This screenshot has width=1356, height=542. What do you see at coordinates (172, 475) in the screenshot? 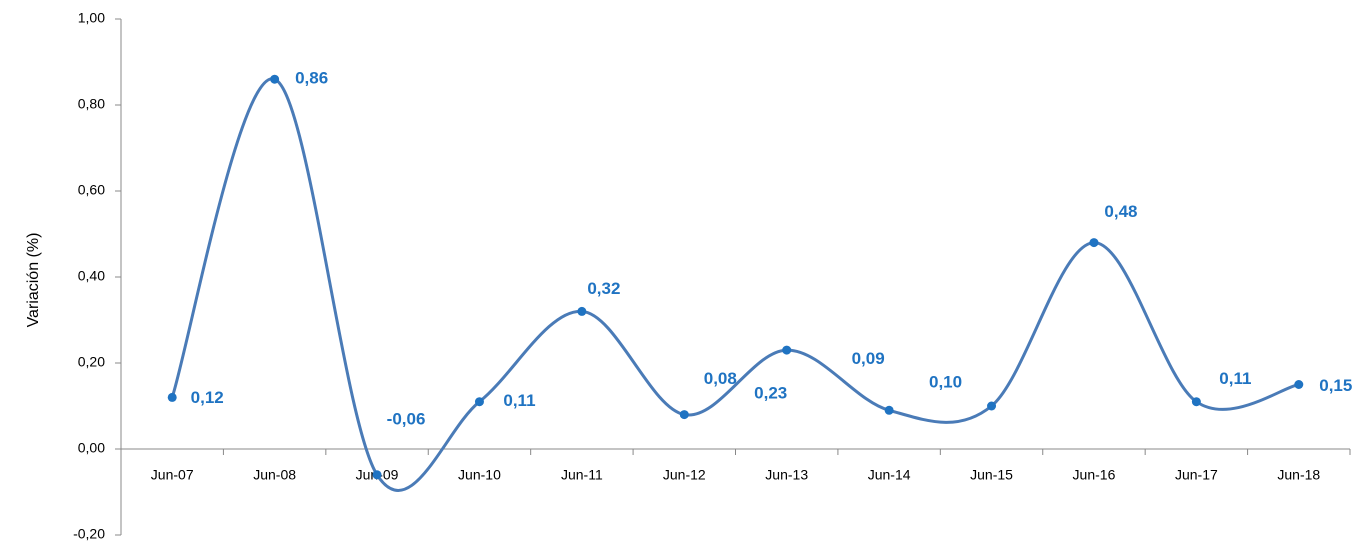
I see `x-tick-label: Jun-07` at bounding box center [172, 475].